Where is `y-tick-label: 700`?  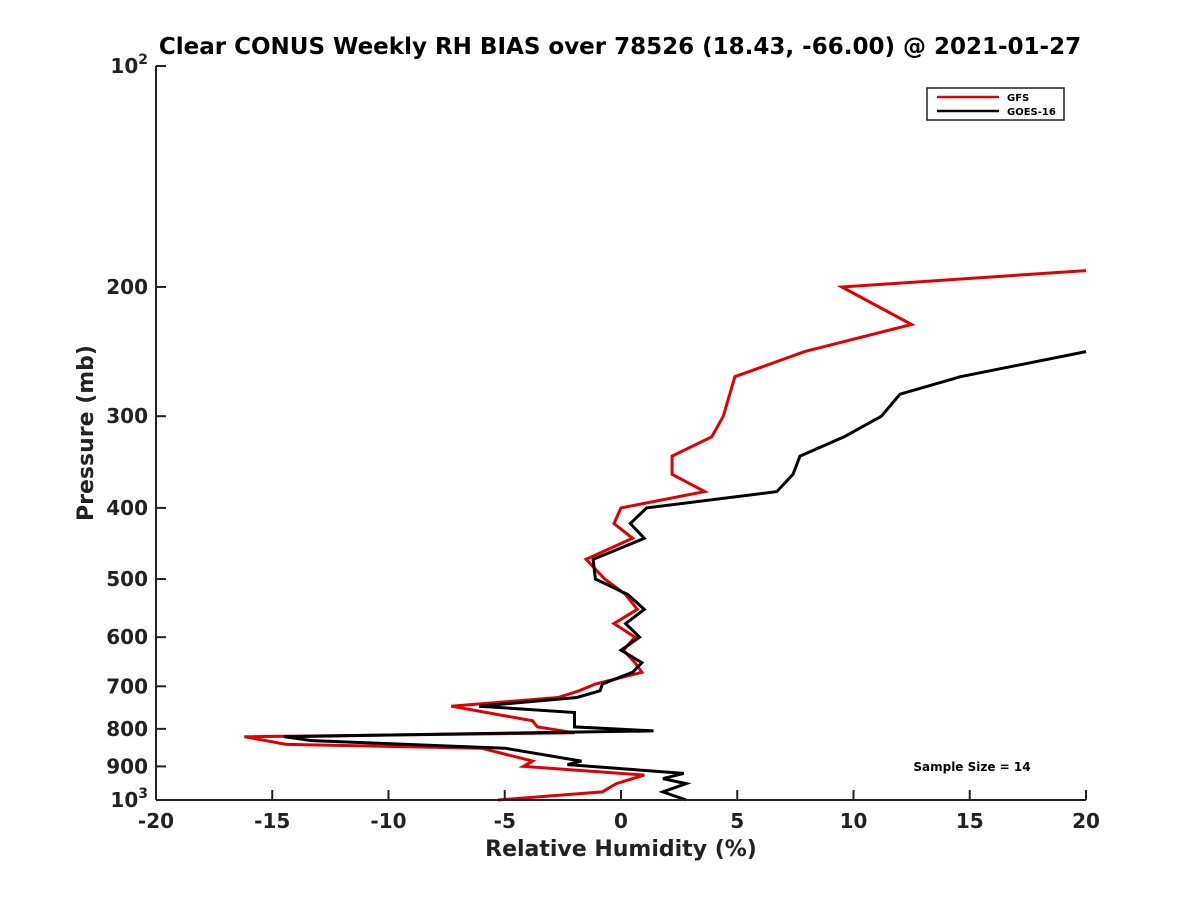
y-tick-label: 700 is located at coordinates (127, 686).